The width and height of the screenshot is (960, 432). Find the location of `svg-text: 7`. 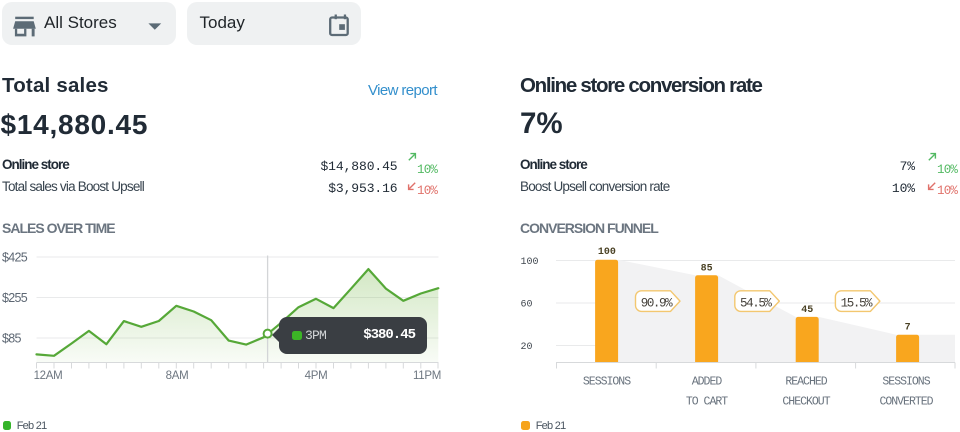

svg-text: 7 is located at coordinates (908, 328).